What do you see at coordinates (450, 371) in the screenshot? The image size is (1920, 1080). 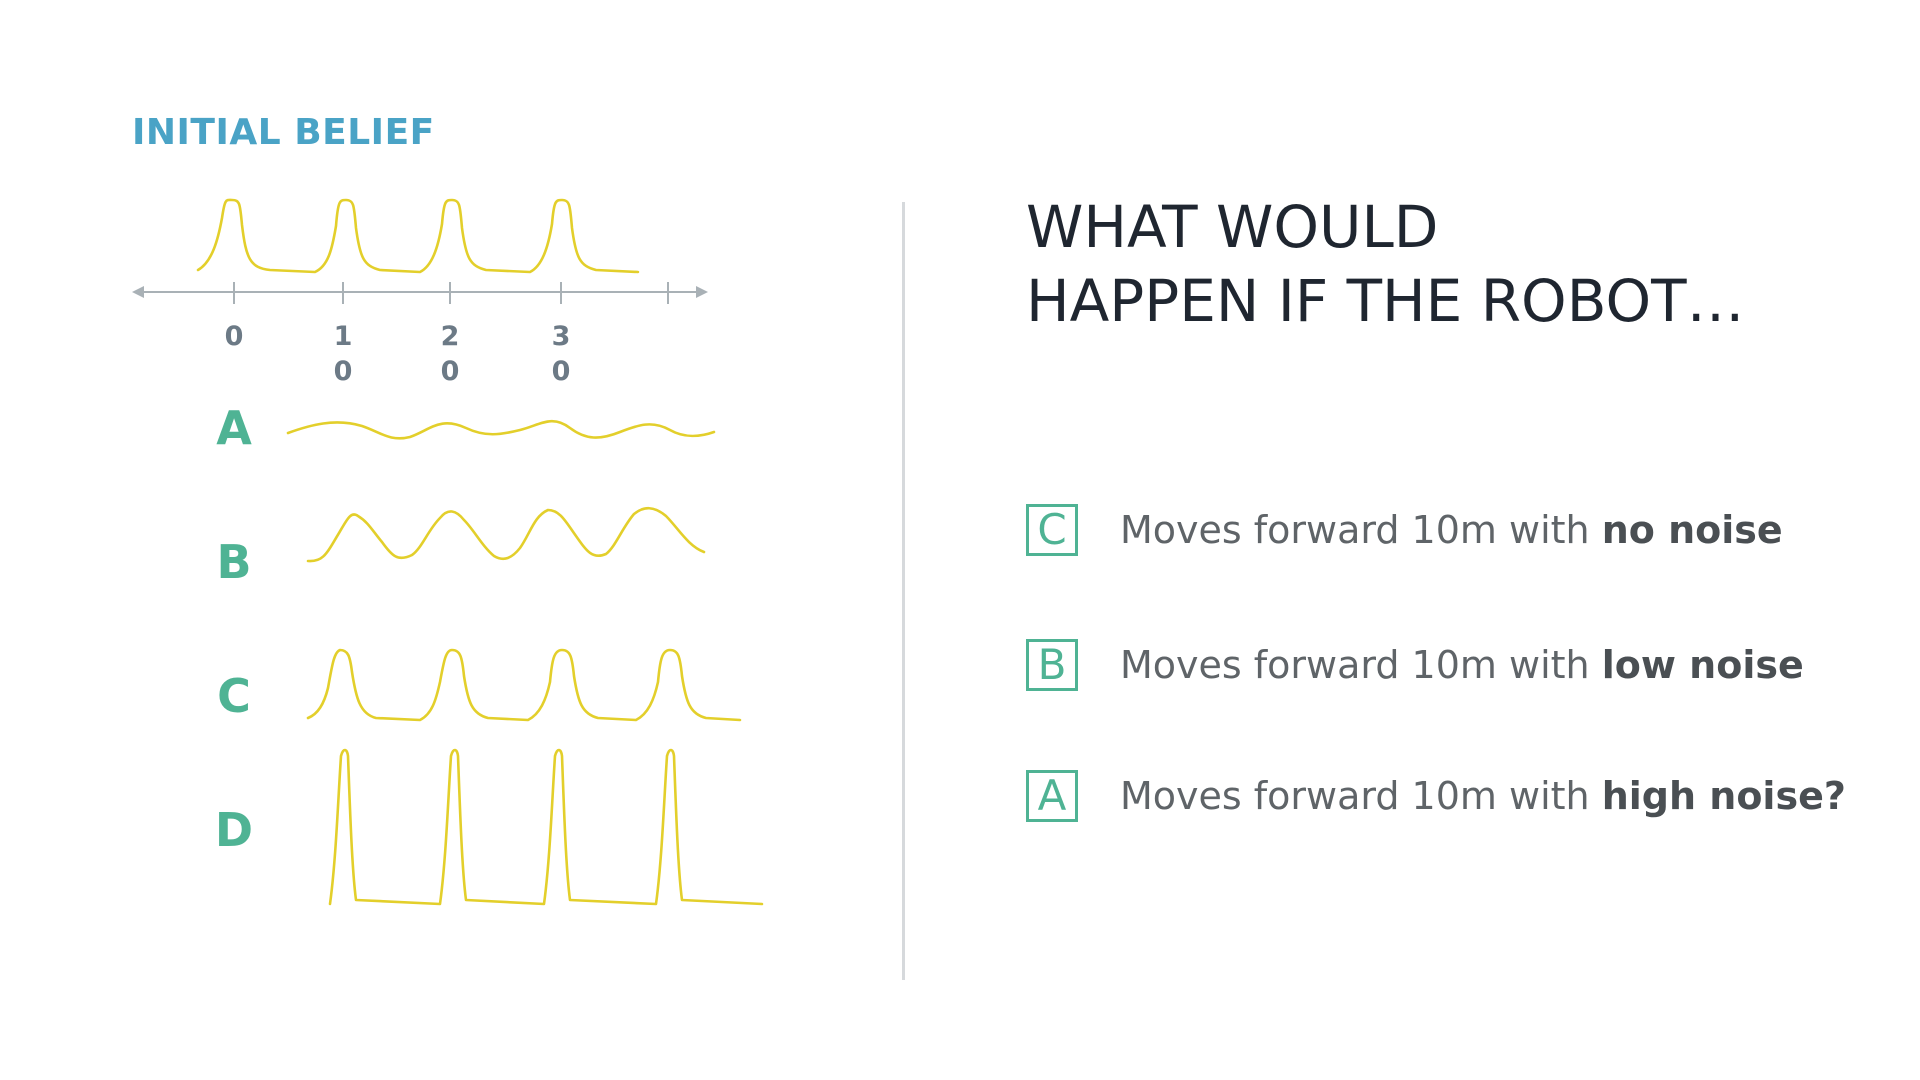 I see `tick-label-2-sub: 0` at bounding box center [450, 371].